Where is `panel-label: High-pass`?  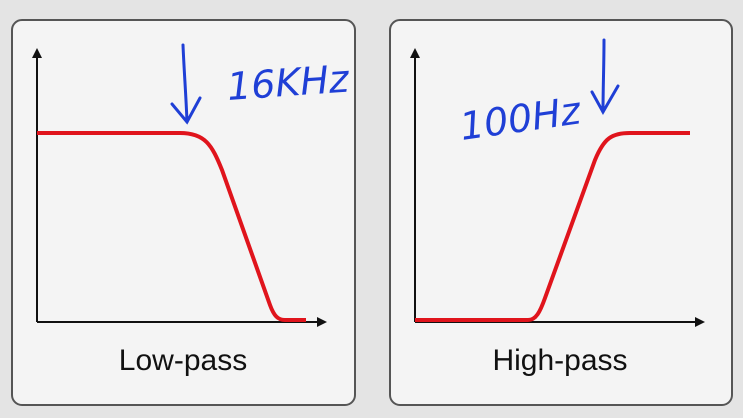 panel-label: High-pass is located at coordinates (559, 360).